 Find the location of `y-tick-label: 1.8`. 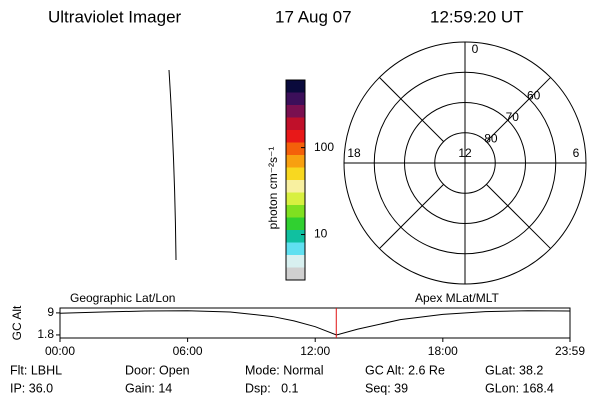

y-tick-label: 1.8 is located at coordinates (45, 334).